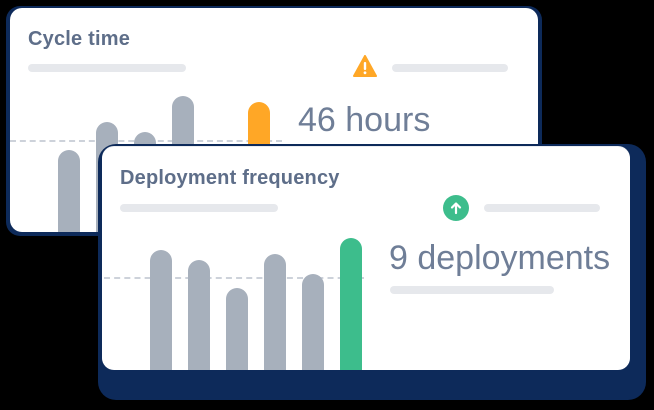  I want to click on deployments-value: 9 deployments, so click(500, 258).